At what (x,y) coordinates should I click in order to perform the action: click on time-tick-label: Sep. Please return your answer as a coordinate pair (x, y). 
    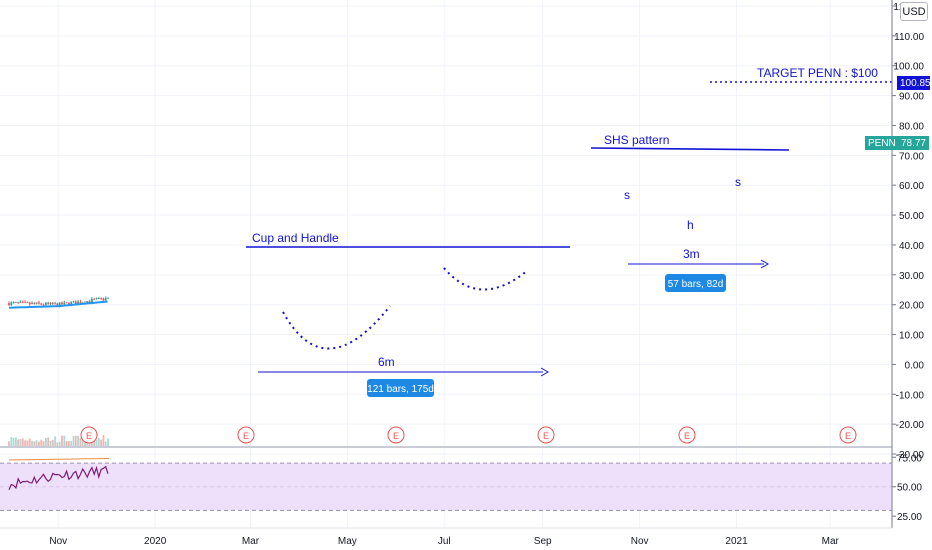
    Looking at the image, I should click on (543, 541).